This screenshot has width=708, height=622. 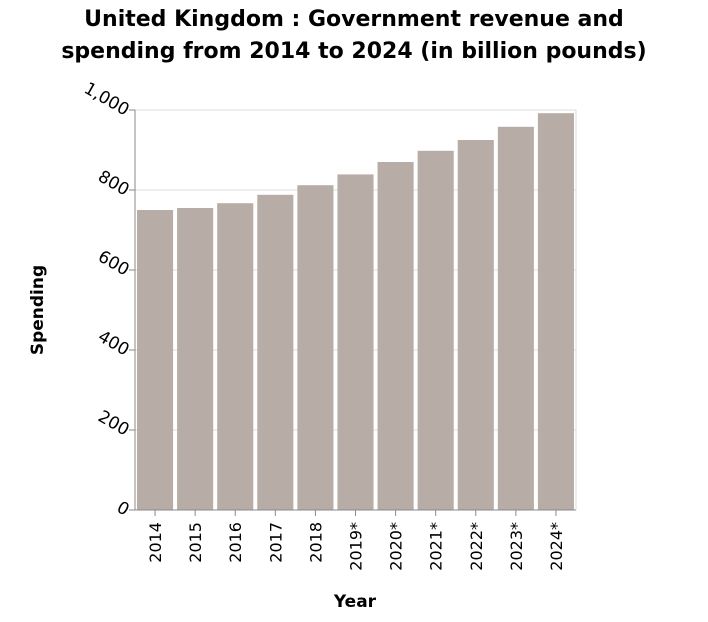 What do you see at coordinates (113, 264) in the screenshot?
I see `y-tick-label: 600` at bounding box center [113, 264].